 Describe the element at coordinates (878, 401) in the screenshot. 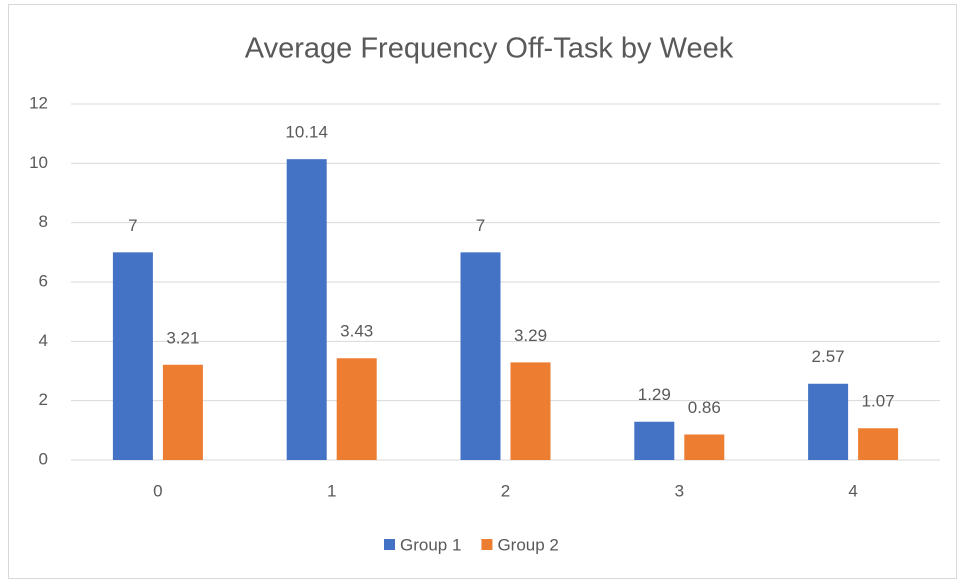

I see `data-label: 1.07` at that location.